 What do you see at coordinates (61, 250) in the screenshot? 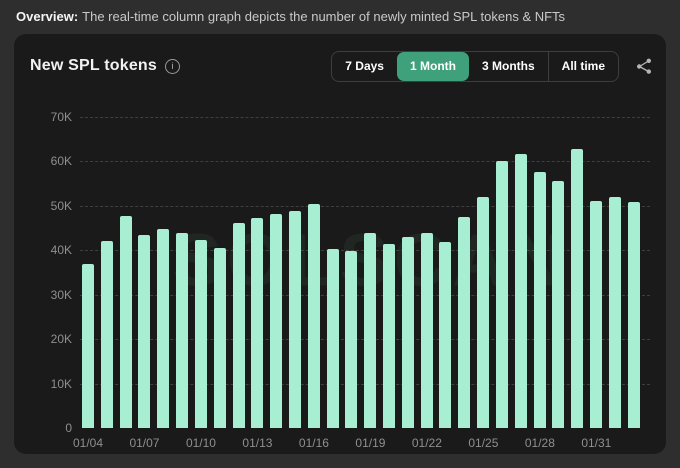
I see `y-axis-tick-label: 40K` at bounding box center [61, 250].